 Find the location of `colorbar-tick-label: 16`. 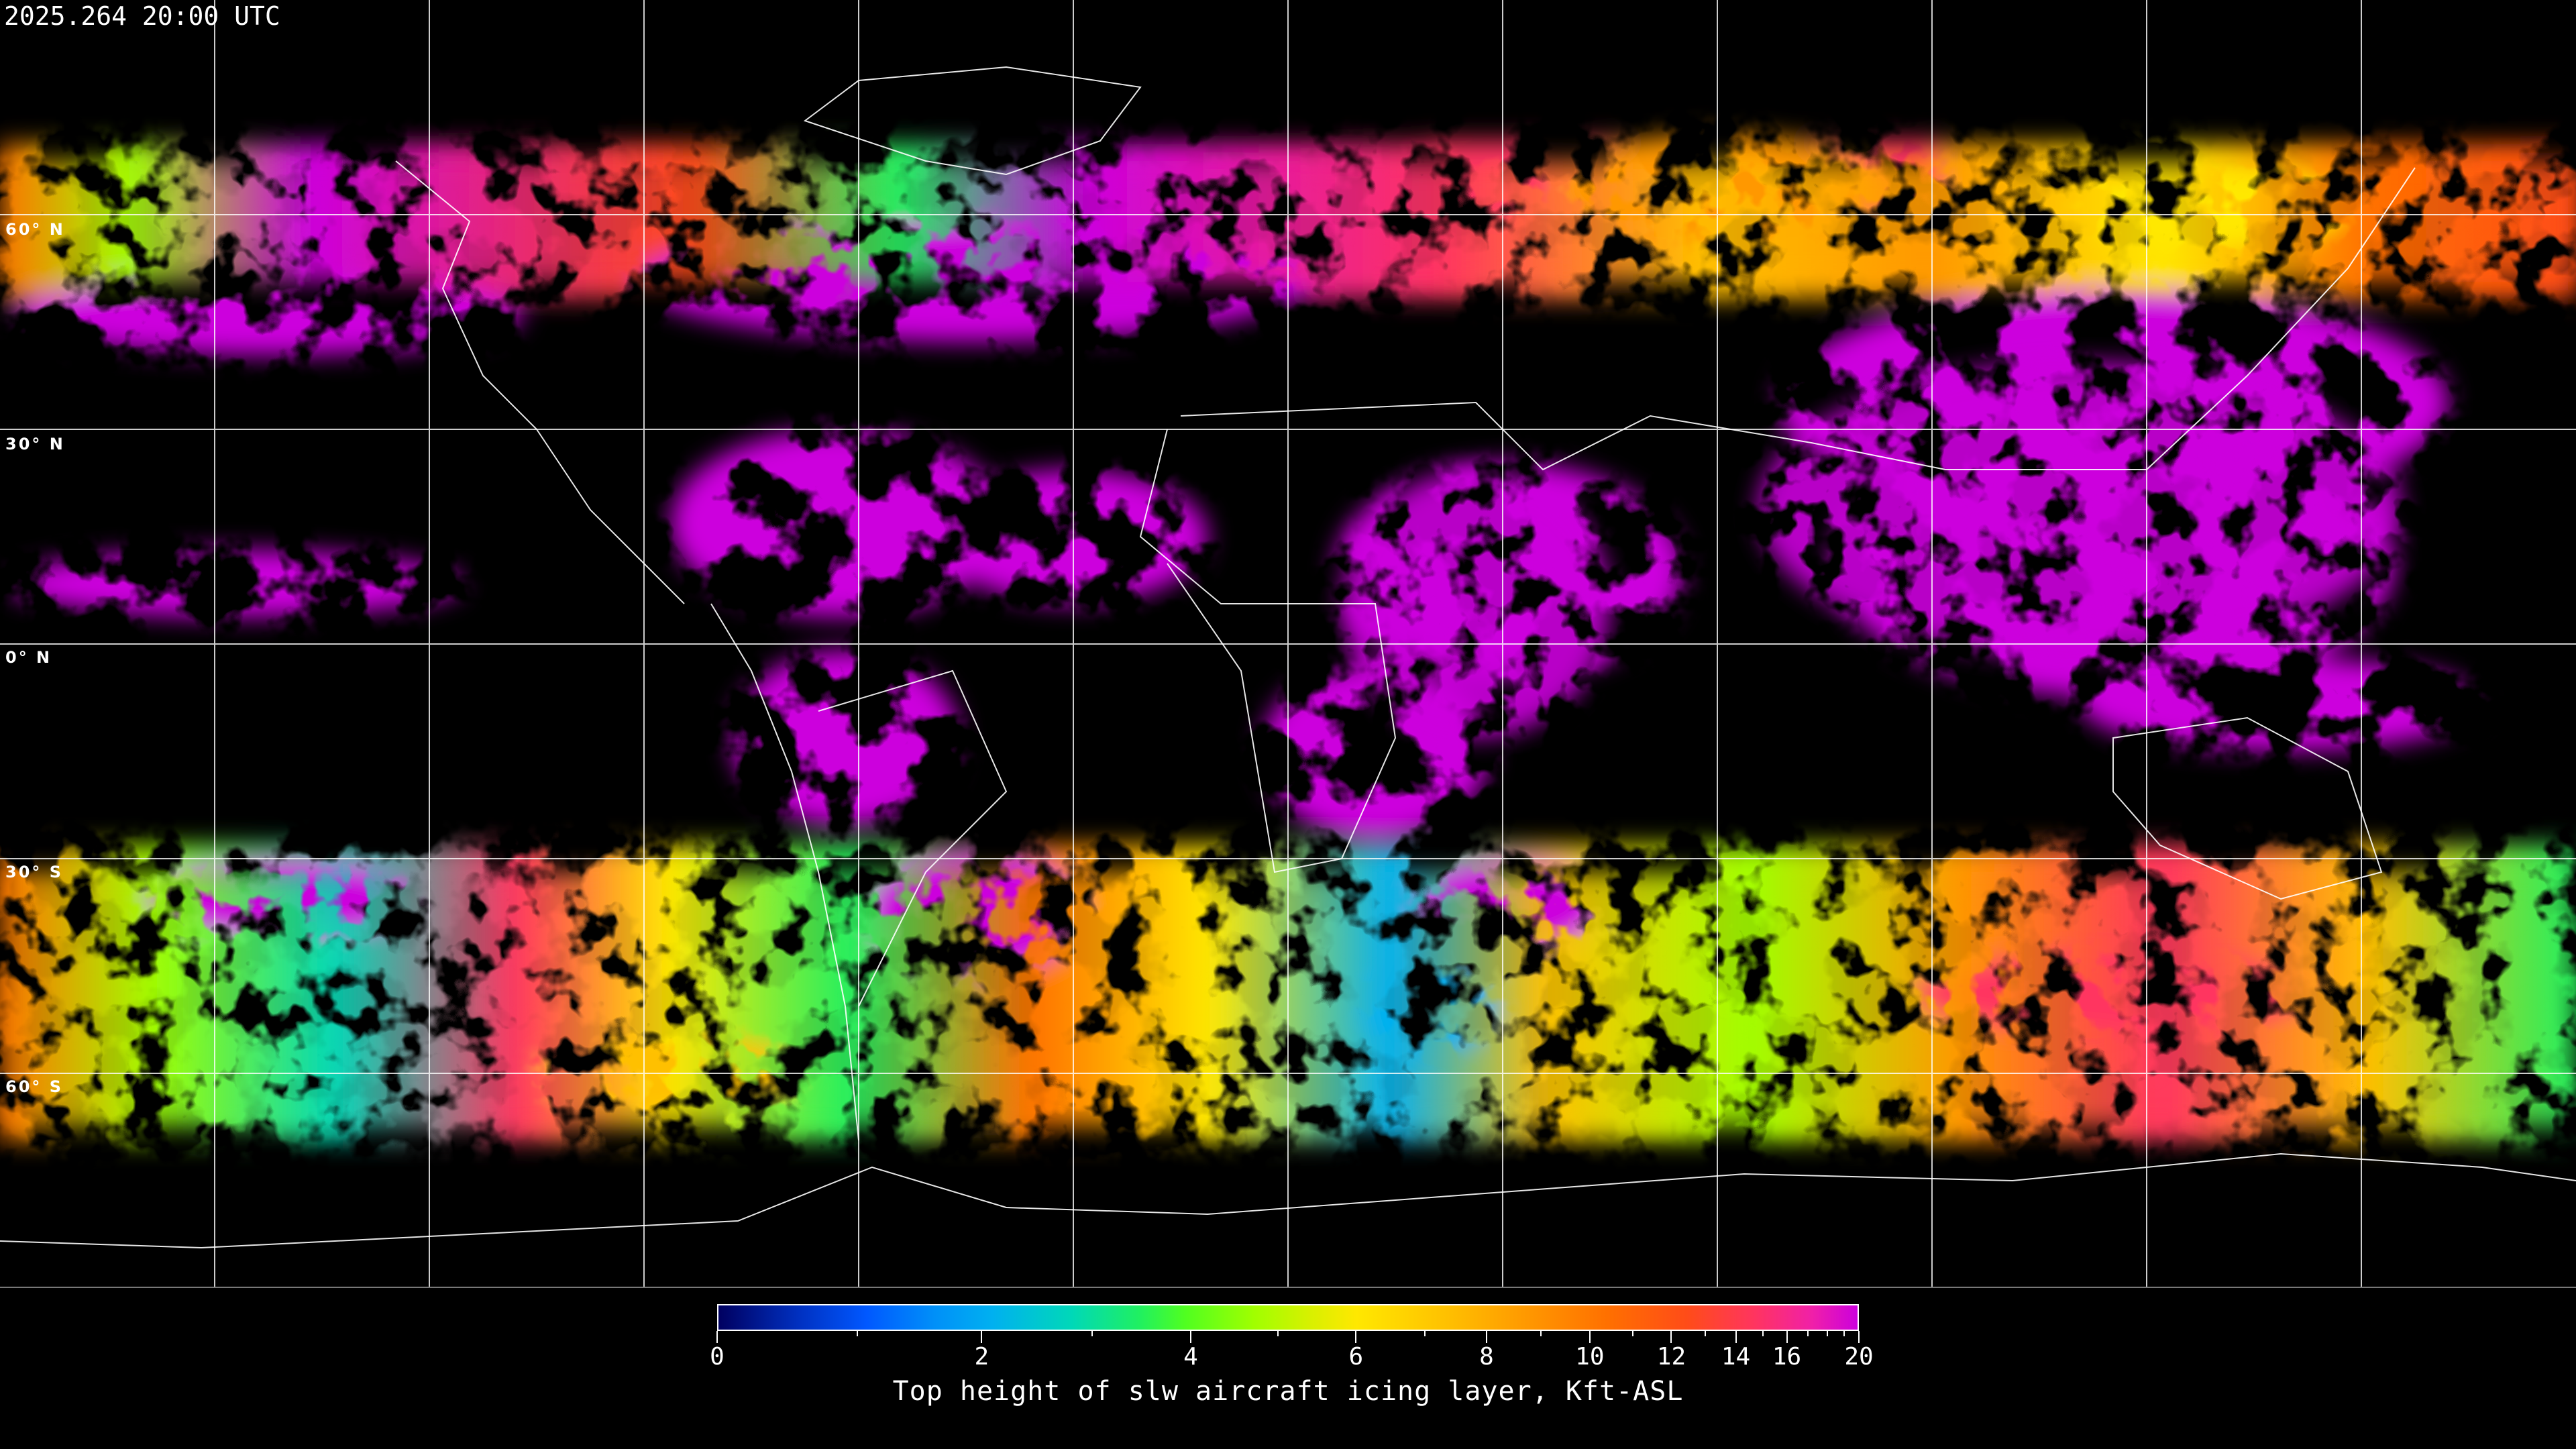

colorbar-tick-label: 16 is located at coordinates (1787, 1357).